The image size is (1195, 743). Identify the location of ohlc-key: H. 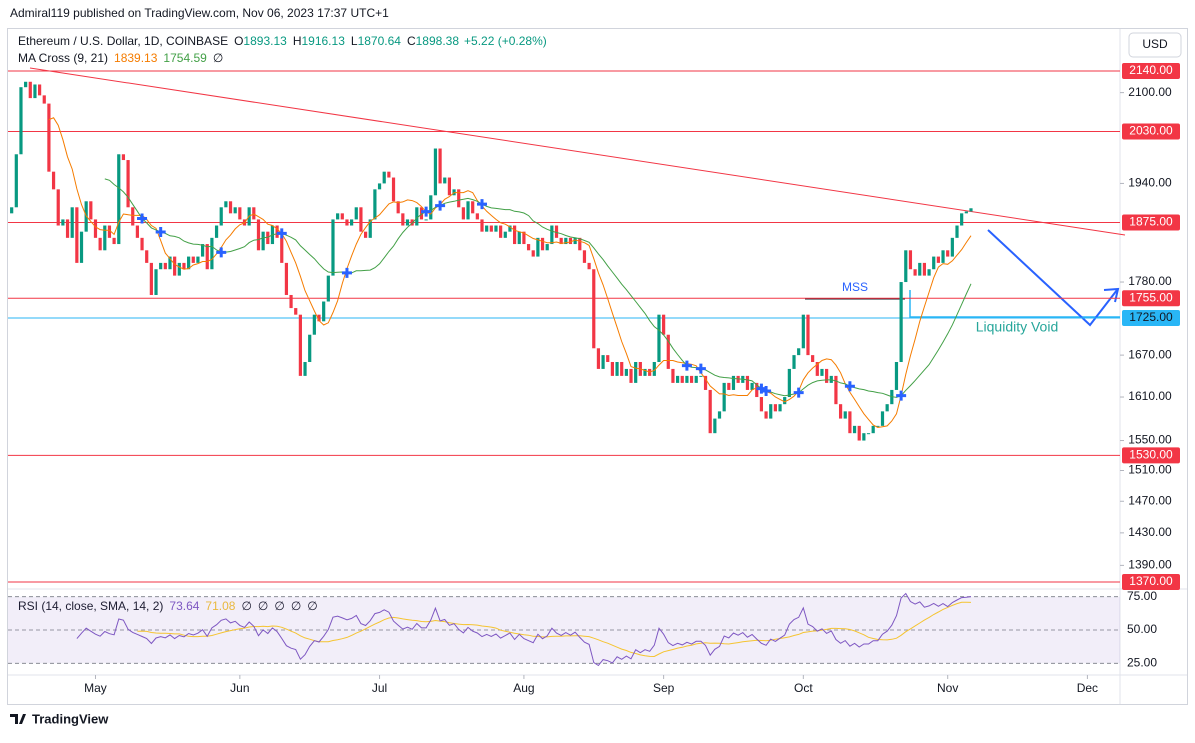
(297, 41).